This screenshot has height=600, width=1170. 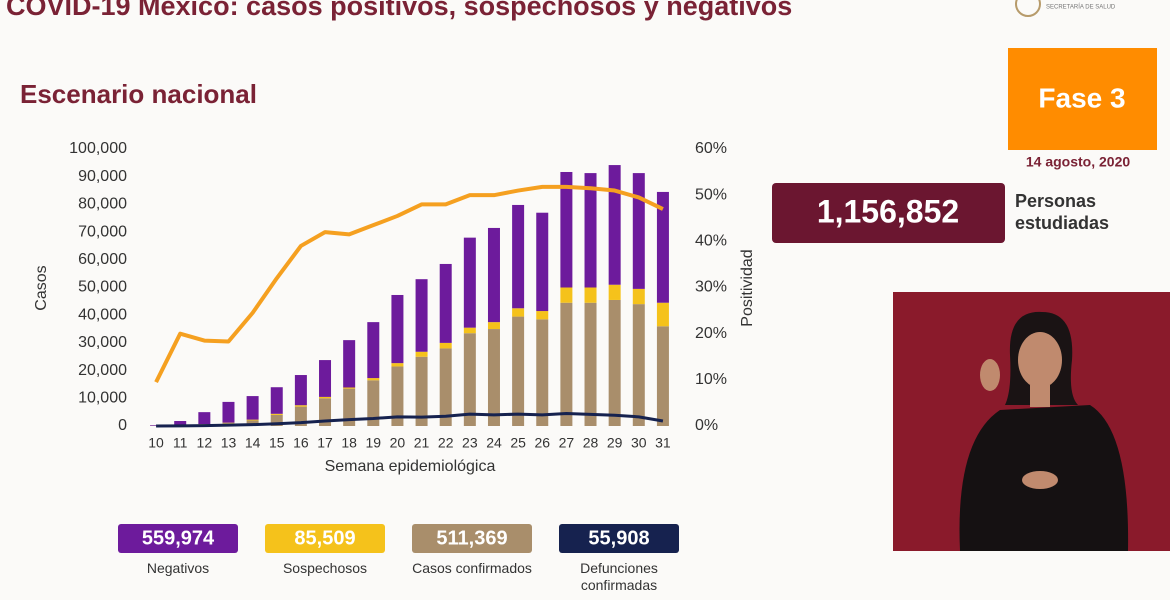 I want to click on y-axis-label: Casos, so click(x=41, y=287).